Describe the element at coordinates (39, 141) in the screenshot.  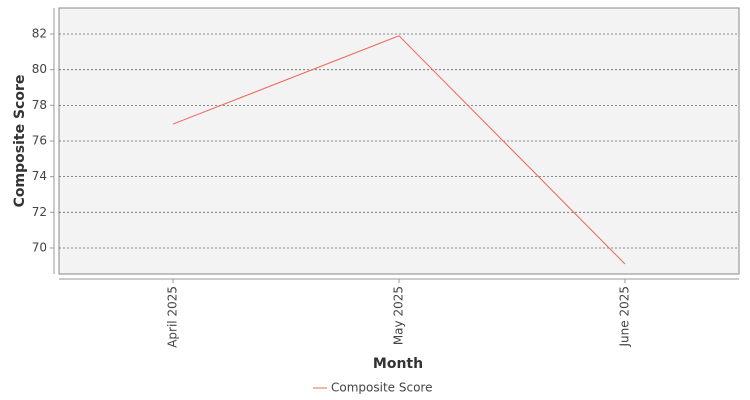
I see `y-tick-label: 76` at that location.